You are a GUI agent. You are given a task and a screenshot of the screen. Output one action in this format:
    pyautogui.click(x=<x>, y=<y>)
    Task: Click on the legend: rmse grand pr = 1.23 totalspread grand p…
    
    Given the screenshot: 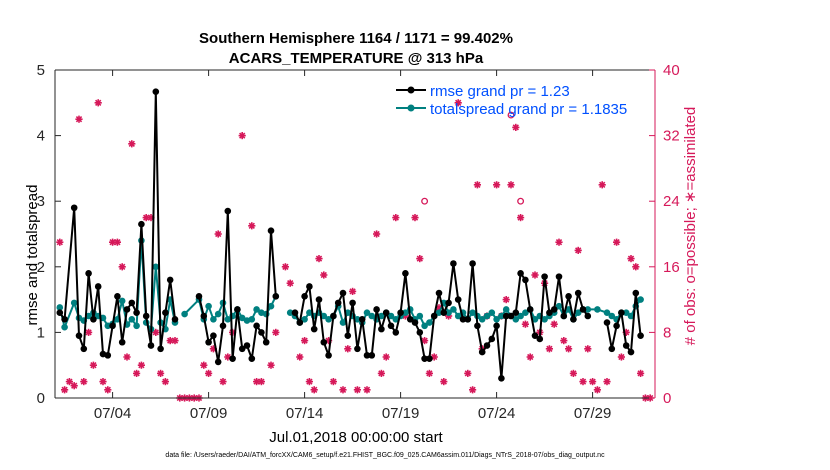 What is the action you would take?
    pyautogui.click(x=511, y=100)
    